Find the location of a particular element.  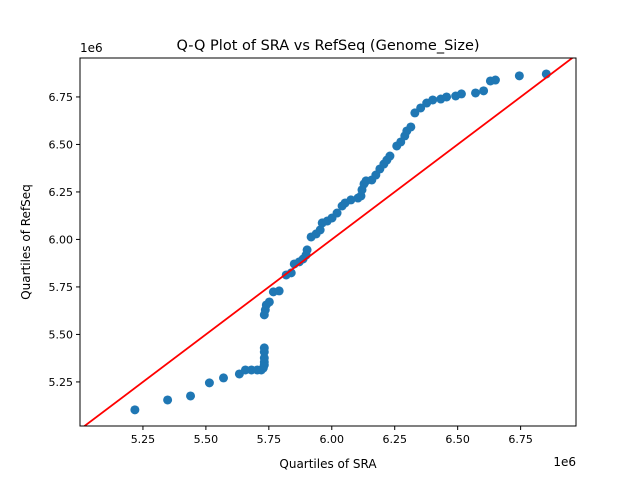

y-axis-label: Quartiles of RefSeq is located at coordinates (26, 242).